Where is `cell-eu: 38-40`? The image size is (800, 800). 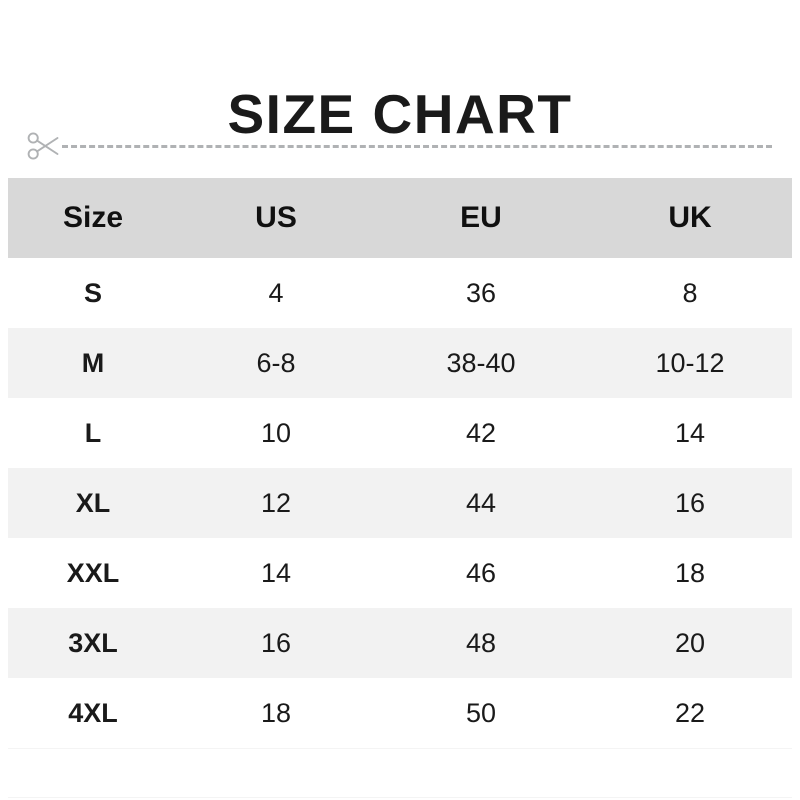
cell-eu: 38-40 is located at coordinates (481, 363).